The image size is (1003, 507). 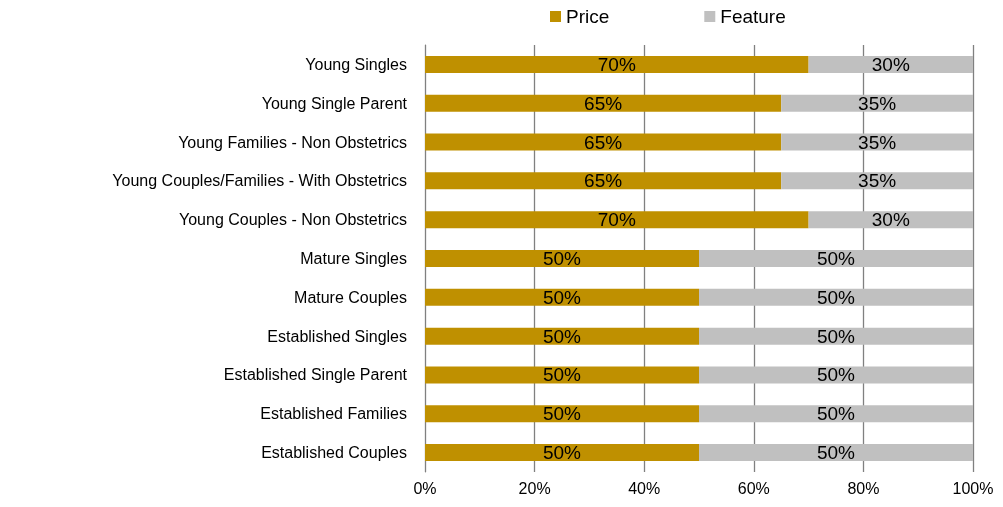 I want to click on y-tick-label: Established Couples, so click(x=334, y=453).